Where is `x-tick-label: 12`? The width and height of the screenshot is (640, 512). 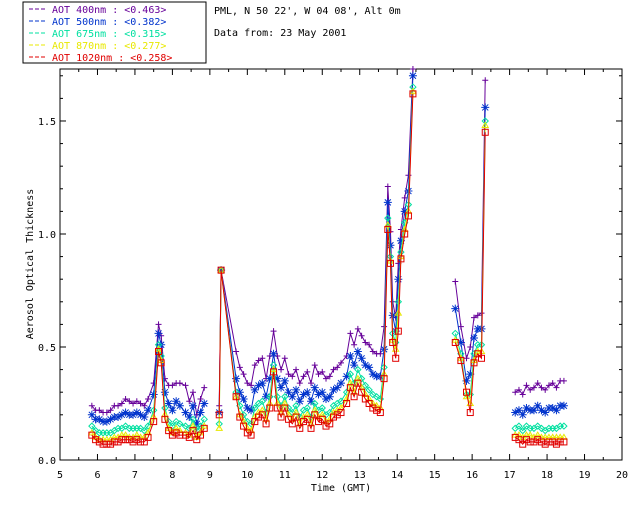 x-tick-label: 12 is located at coordinates (322, 475).